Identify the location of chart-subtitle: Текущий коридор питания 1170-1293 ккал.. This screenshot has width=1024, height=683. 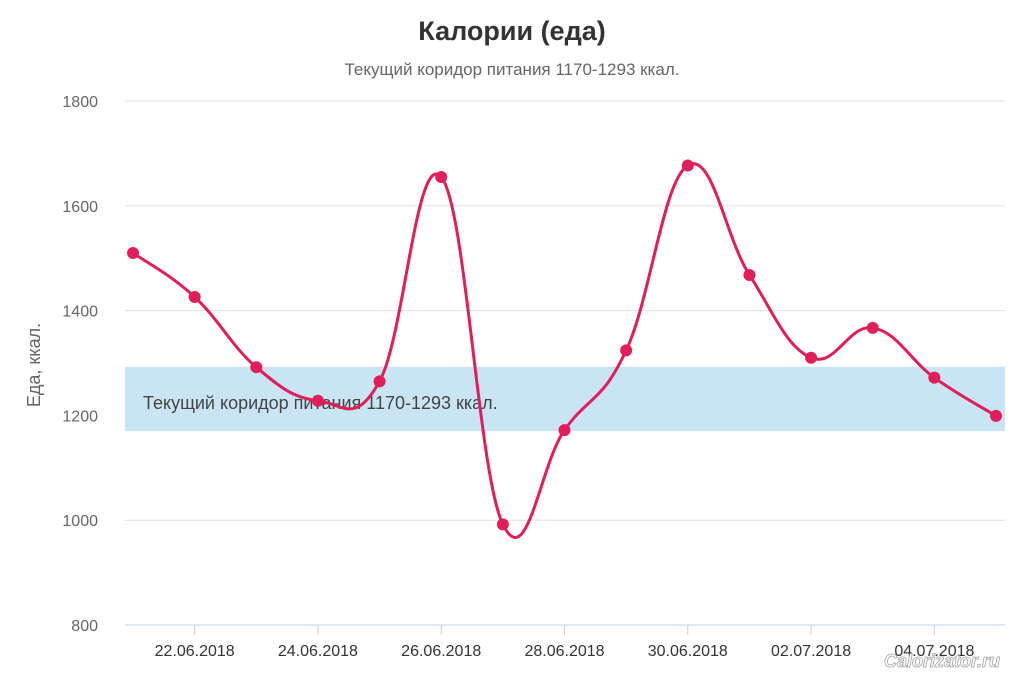
(512, 69).